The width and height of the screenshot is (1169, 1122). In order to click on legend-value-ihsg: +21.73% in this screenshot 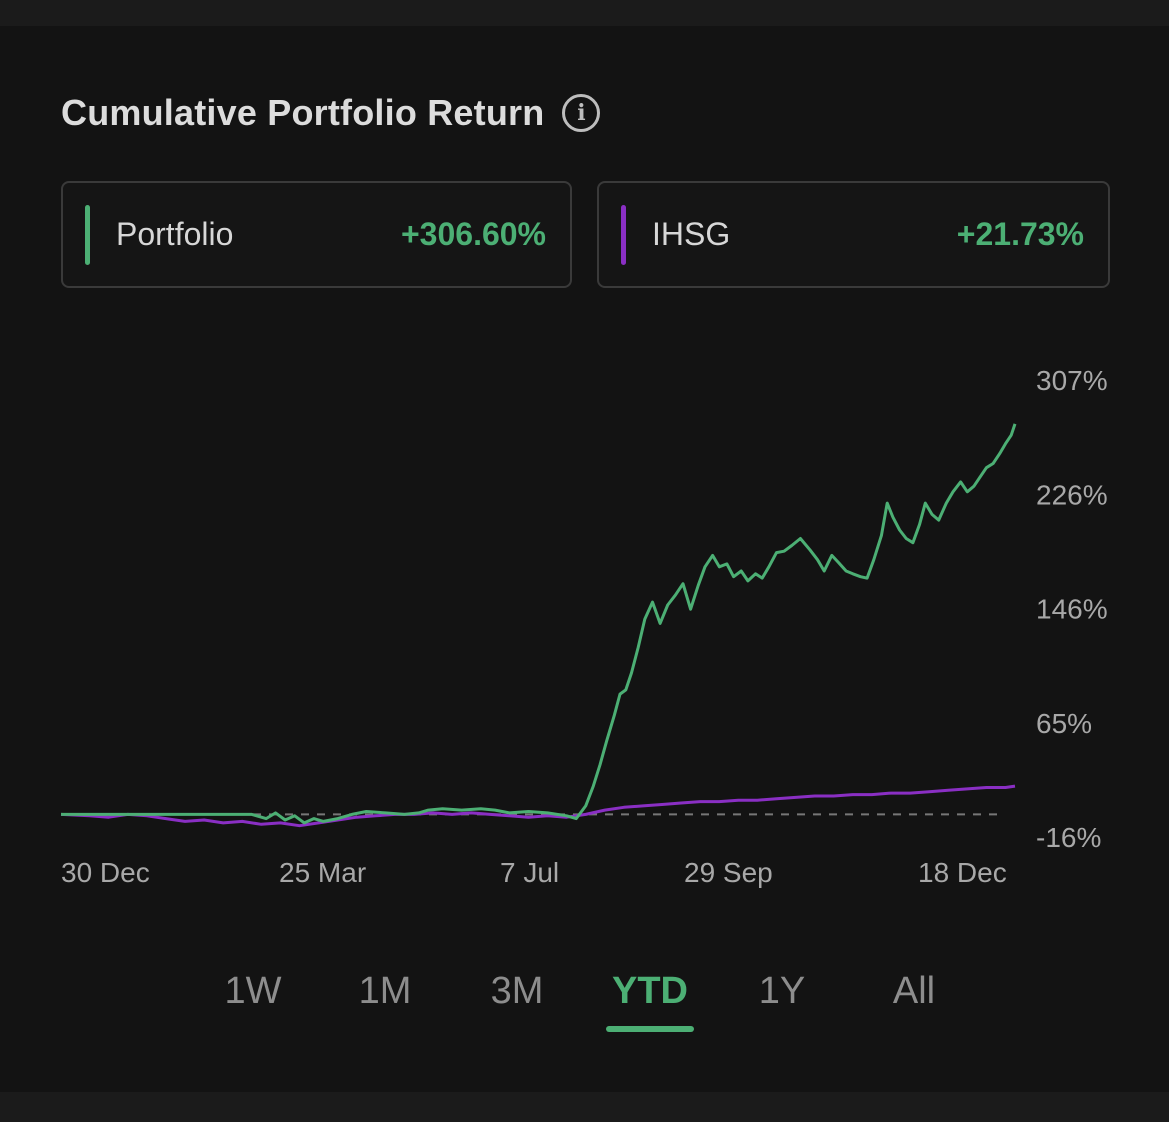, I will do `click(1020, 234)`.